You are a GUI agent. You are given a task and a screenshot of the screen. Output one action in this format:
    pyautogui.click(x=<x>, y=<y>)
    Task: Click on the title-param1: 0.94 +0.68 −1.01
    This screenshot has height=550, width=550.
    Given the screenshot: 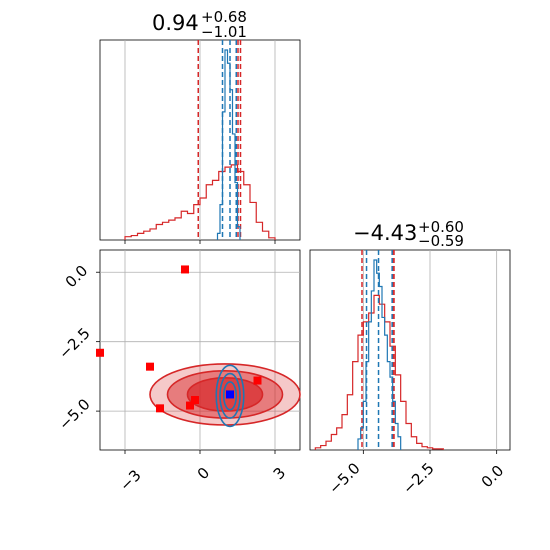 What is the action you would take?
    pyautogui.click(x=199, y=24)
    